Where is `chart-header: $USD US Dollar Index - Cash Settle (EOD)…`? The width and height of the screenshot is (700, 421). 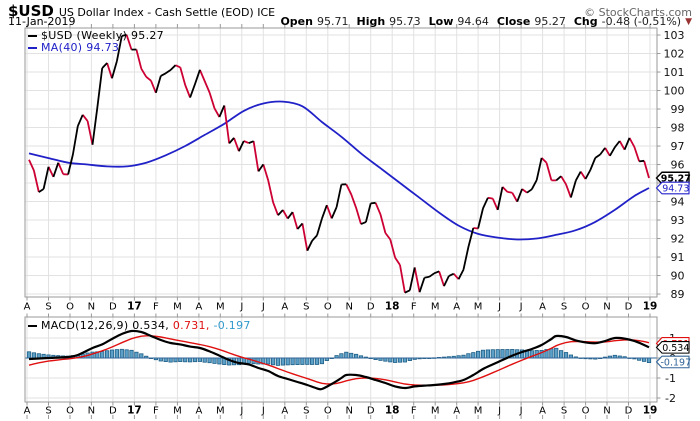
chart-header: $USD US Dollar Index - Cash Settle (EOD)… is located at coordinates (350, 11).